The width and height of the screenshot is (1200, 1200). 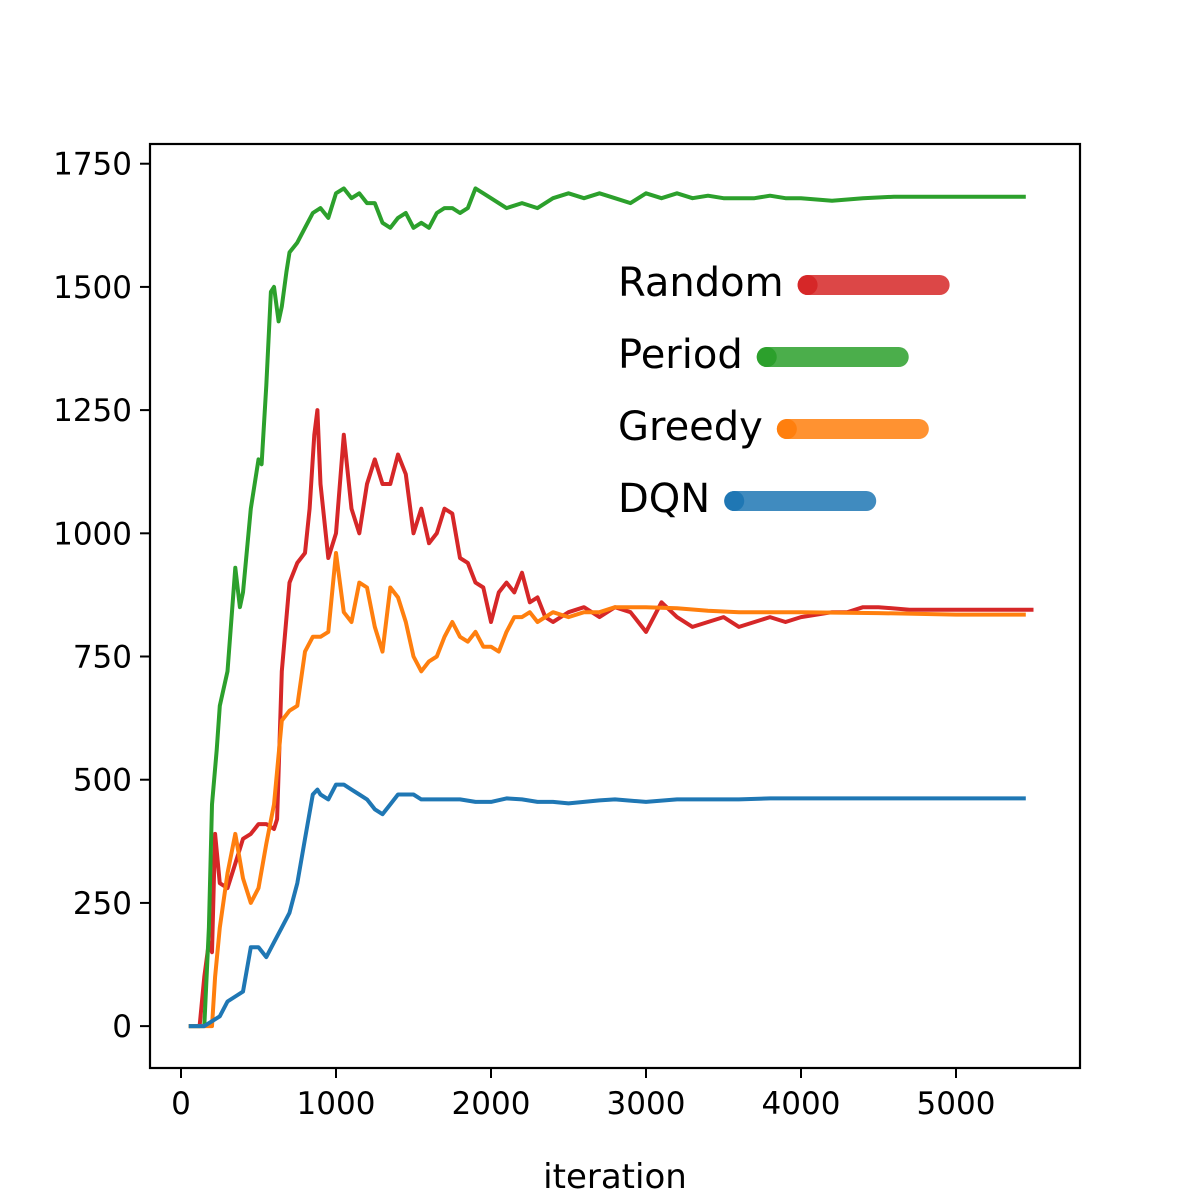 What do you see at coordinates (102, 781) in the screenshot?
I see `y-tick-label: 500` at bounding box center [102, 781].